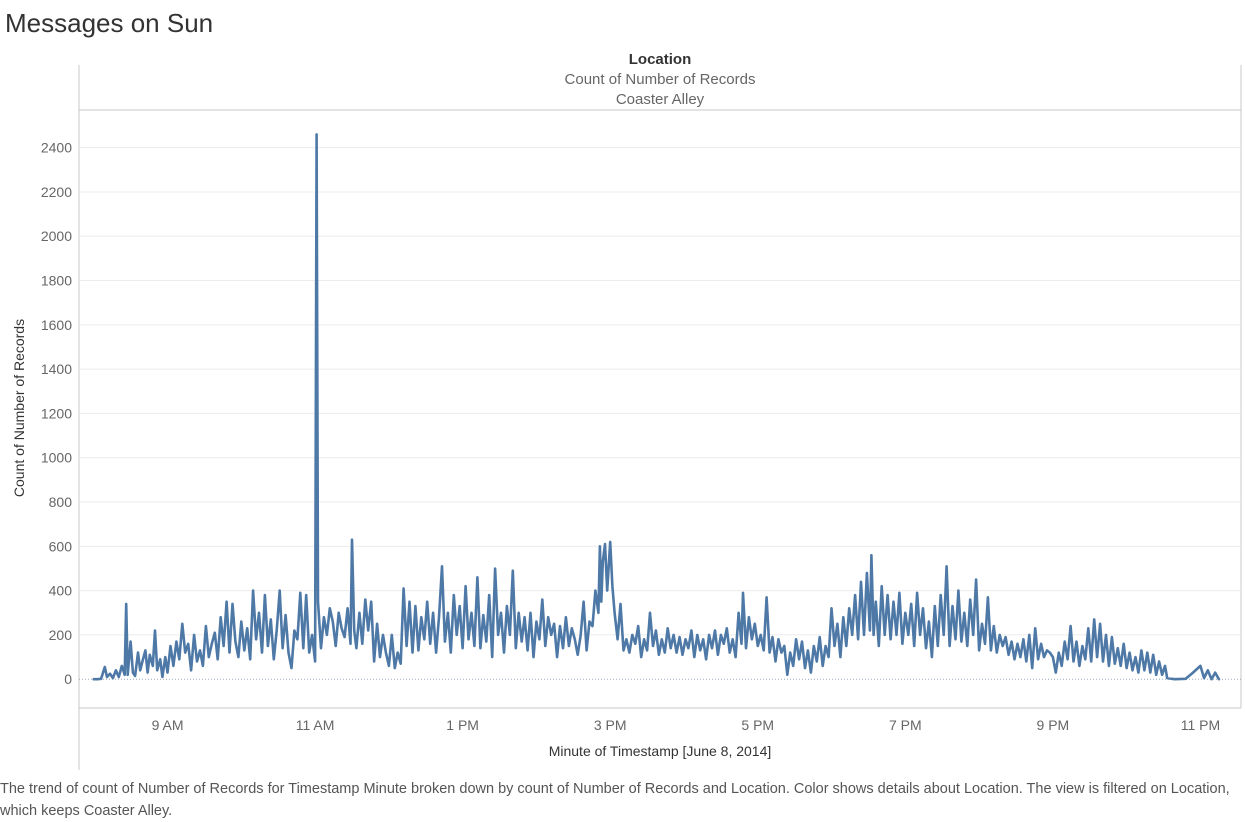 This screenshot has height=822, width=1245. Describe the element at coordinates (56, 325) in the screenshot. I see `y-tick-label: 1600` at that location.